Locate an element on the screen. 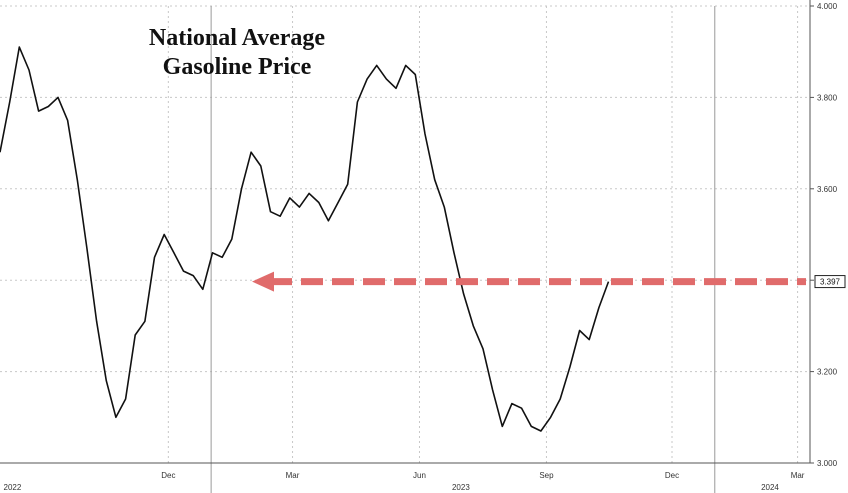 This screenshot has height=493, width=848. last-value-text: 3.397 is located at coordinates (830, 282).